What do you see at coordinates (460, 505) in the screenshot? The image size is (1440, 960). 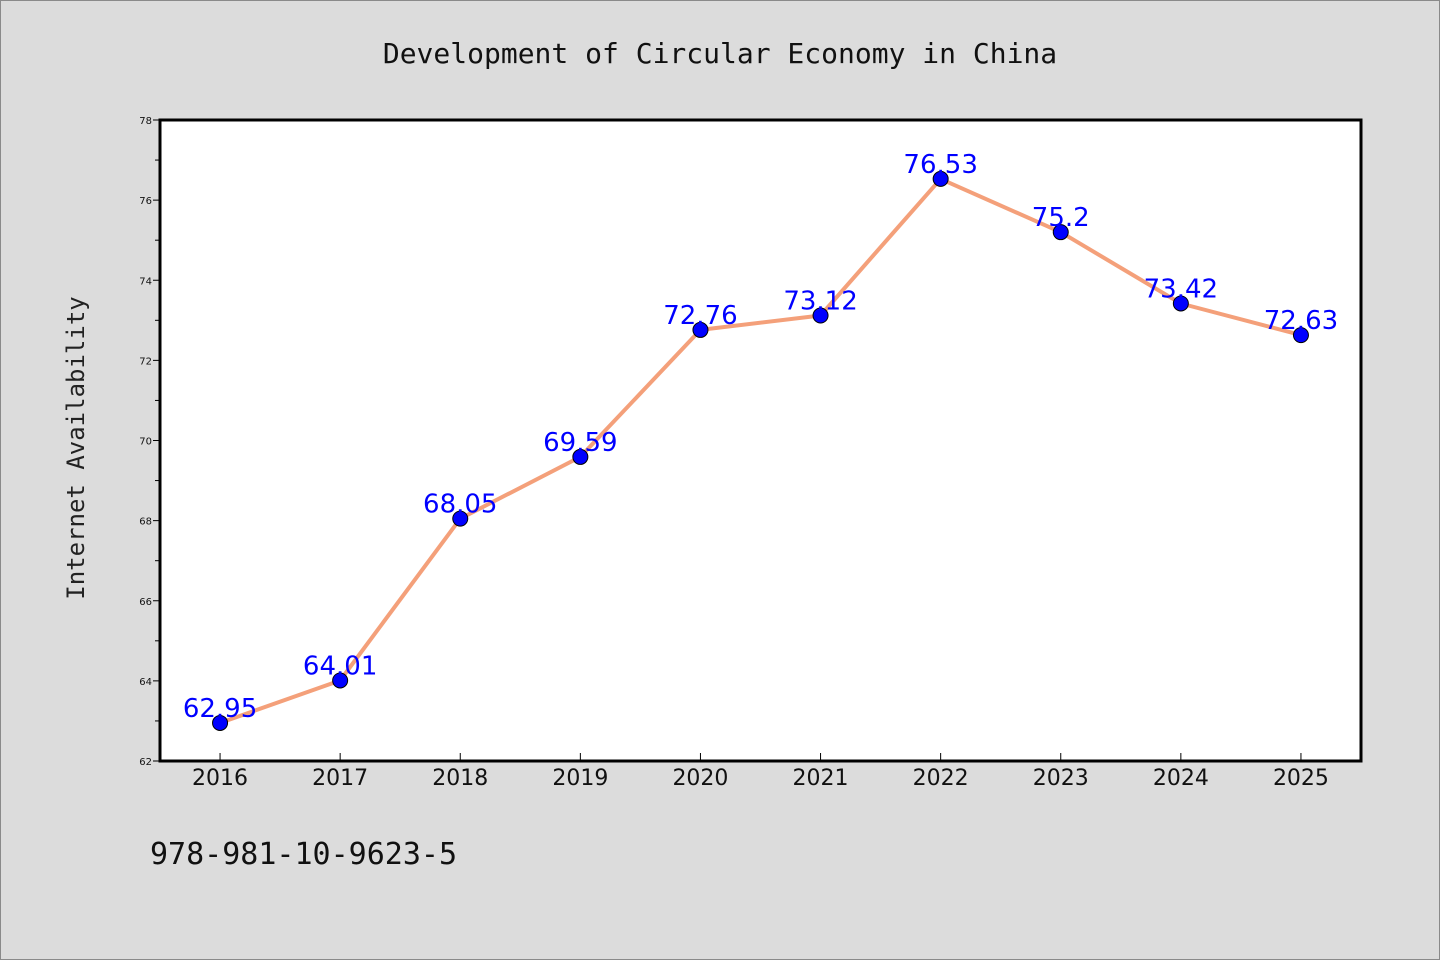 I see `data-label: 68.05` at bounding box center [460, 505].